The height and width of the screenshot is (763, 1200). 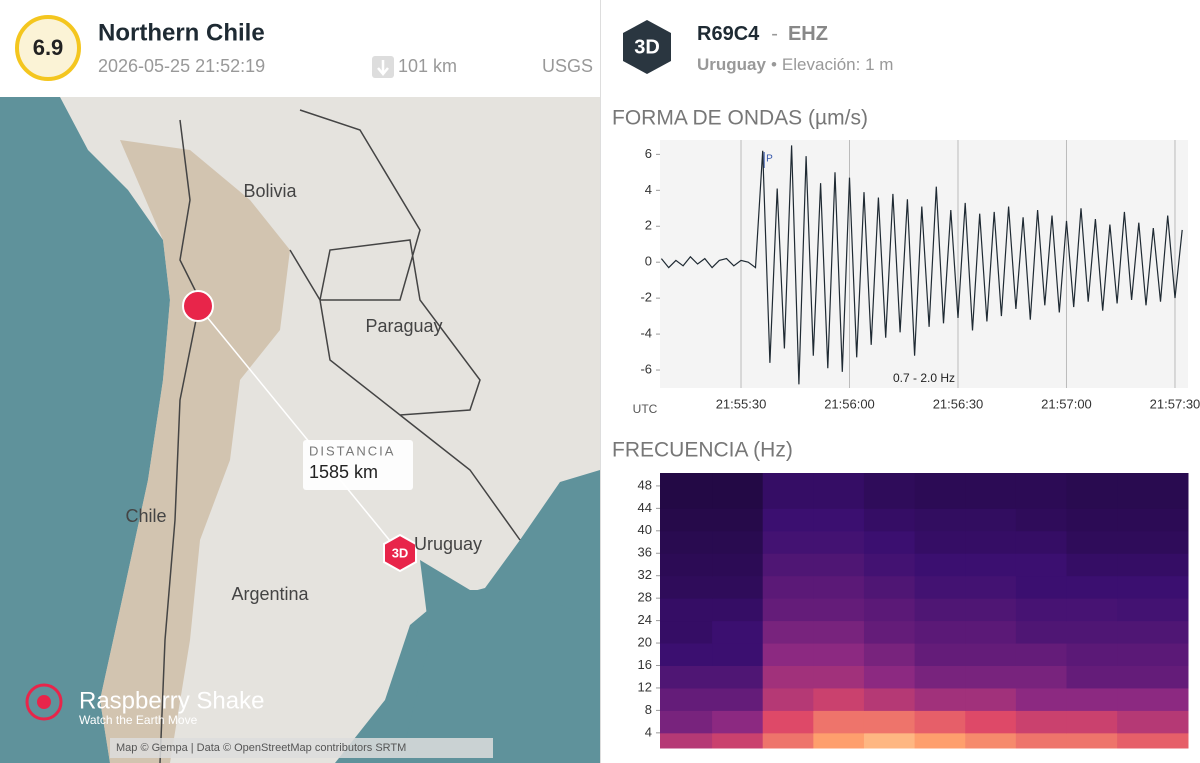 I want to click on x-tick-label: 21:56:00, so click(x=849, y=403).